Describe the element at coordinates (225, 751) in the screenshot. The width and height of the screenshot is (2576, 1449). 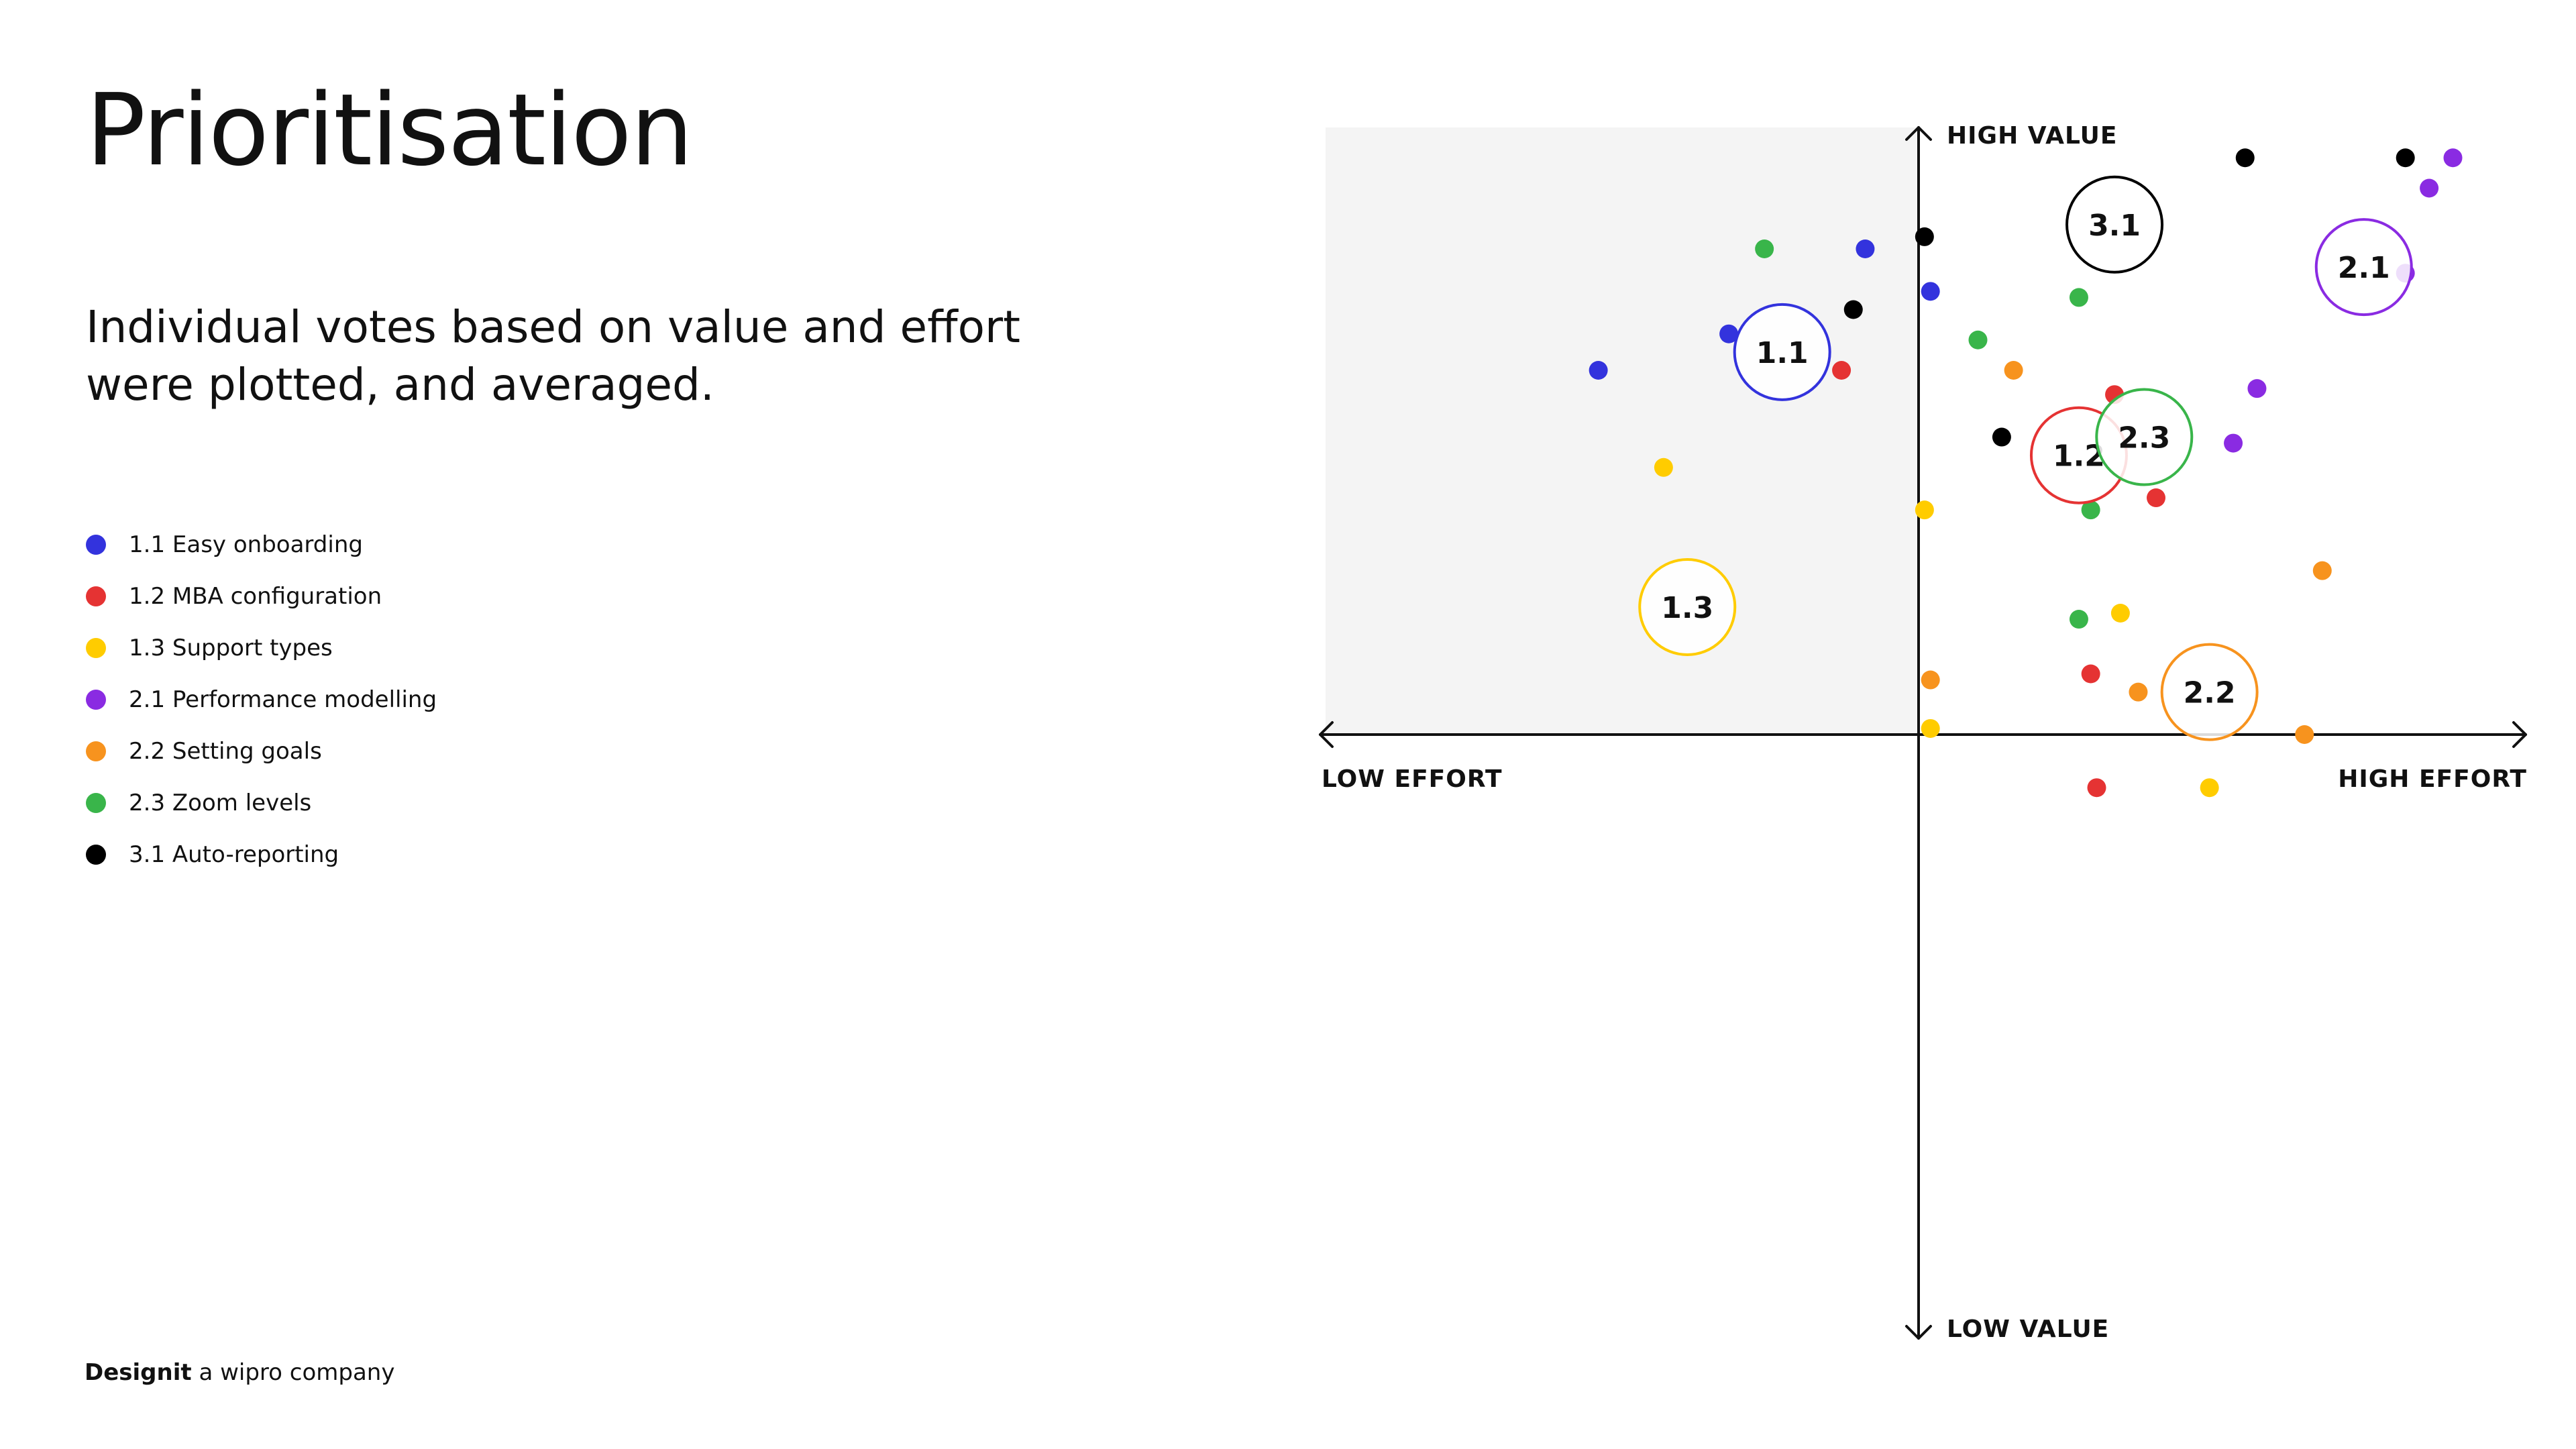
I see `legend-label-2-2: 2.2 Setting goals` at that location.